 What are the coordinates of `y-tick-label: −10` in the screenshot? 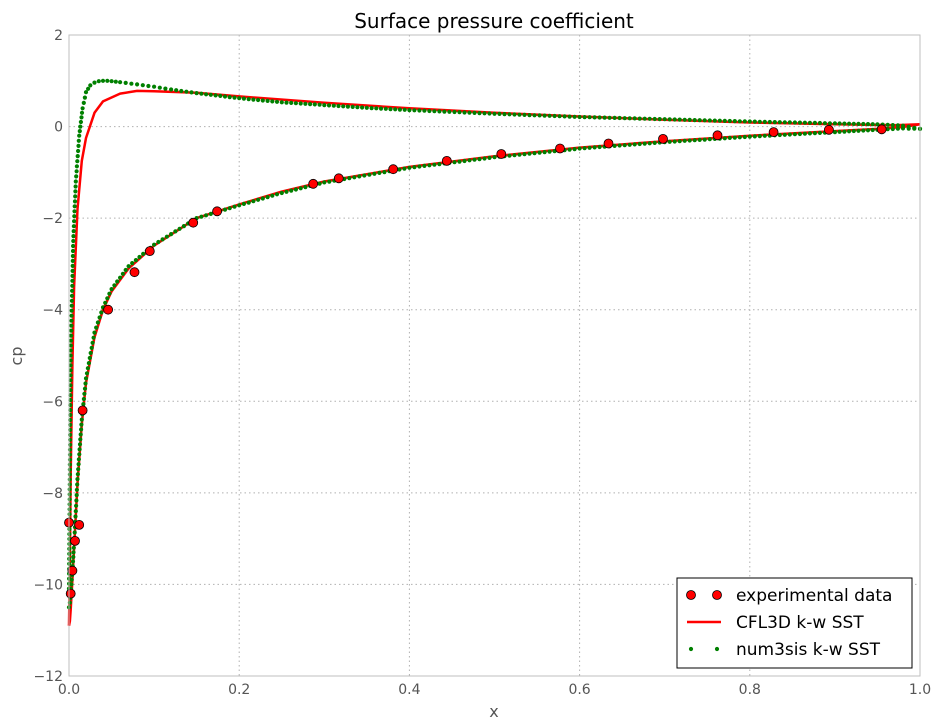 It's located at (48, 585).